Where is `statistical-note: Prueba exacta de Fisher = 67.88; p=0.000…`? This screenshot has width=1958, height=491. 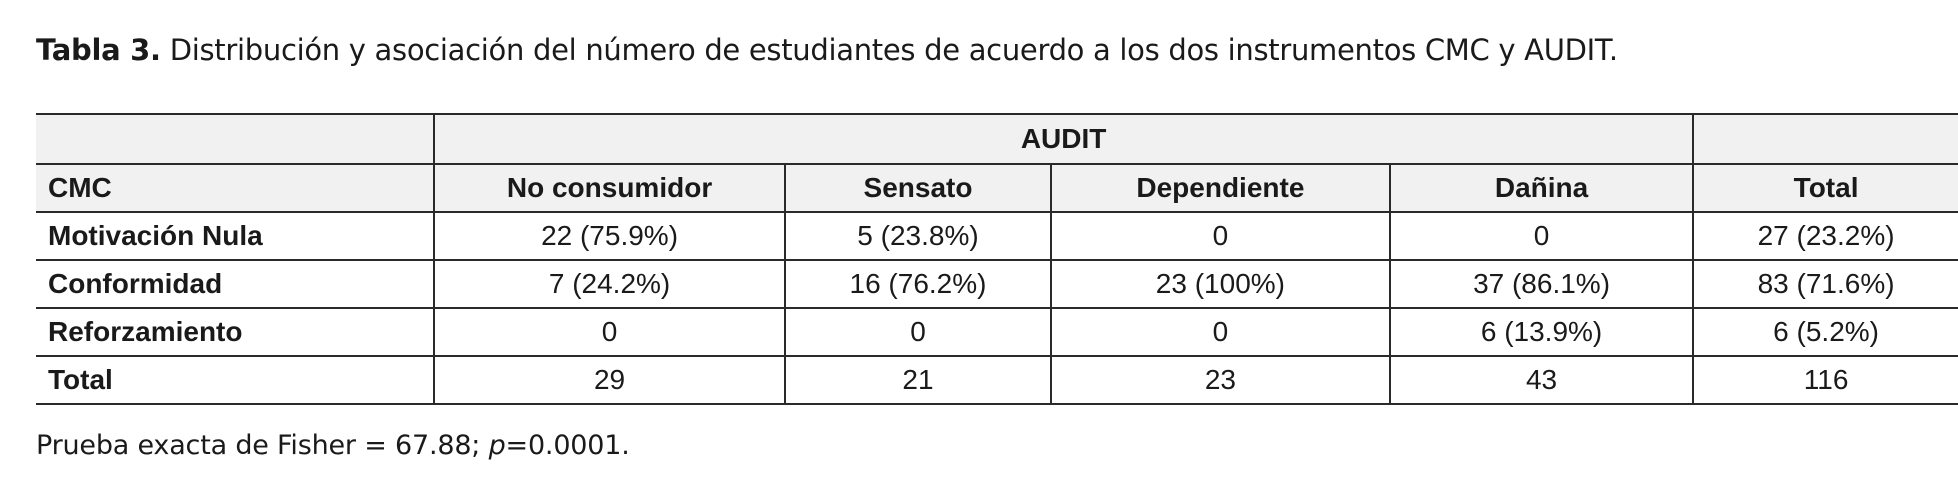
statistical-note: Prueba exacta de Fisher = 67.88; p=0.000… is located at coordinates (333, 446).